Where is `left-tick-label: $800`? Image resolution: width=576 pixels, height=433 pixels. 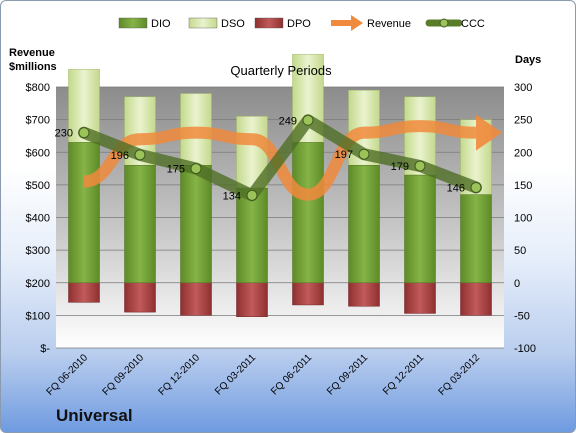 left-tick-label: $800 is located at coordinates (38, 88).